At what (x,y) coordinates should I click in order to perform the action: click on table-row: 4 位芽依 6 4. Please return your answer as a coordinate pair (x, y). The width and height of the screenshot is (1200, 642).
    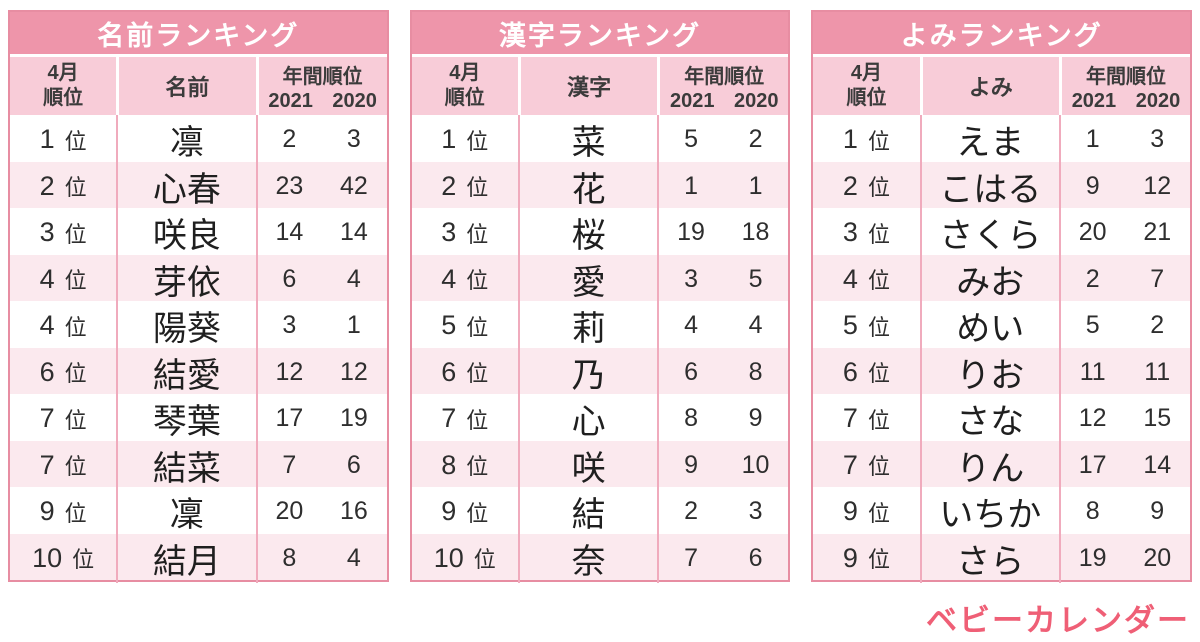
    Looking at the image, I should click on (198, 279).